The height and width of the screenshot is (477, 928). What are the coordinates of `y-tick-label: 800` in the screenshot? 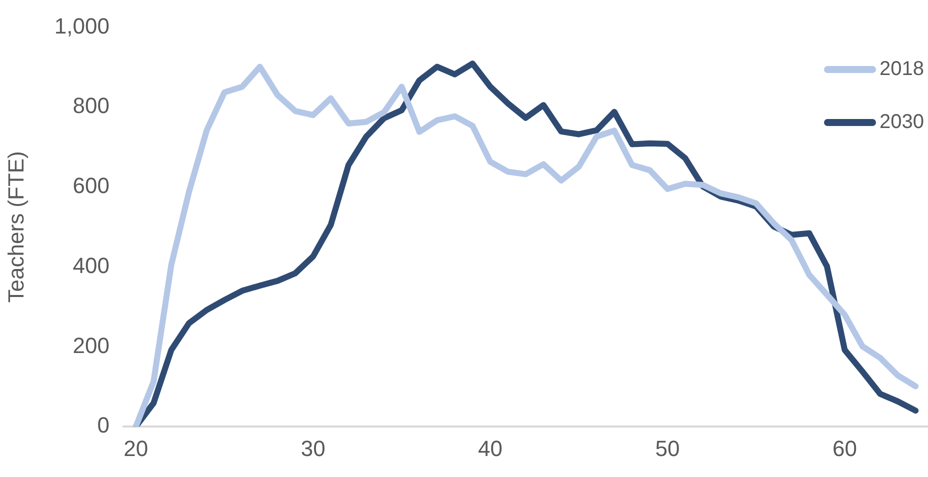 It's located at (91, 105).